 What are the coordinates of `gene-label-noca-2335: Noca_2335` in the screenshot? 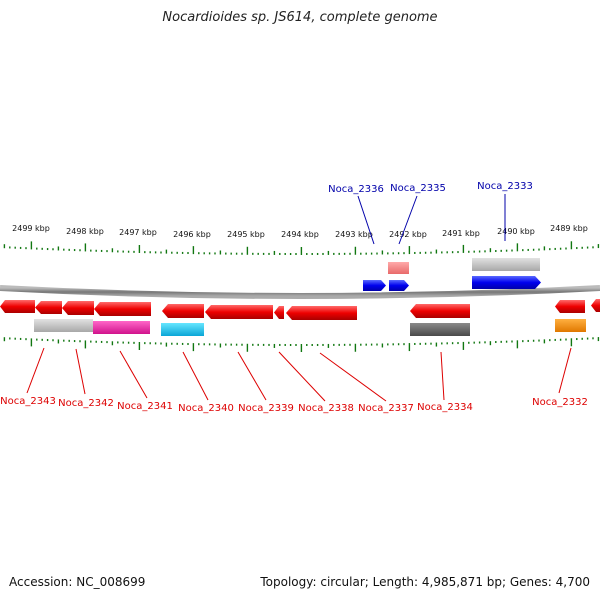 It's located at (418, 188).